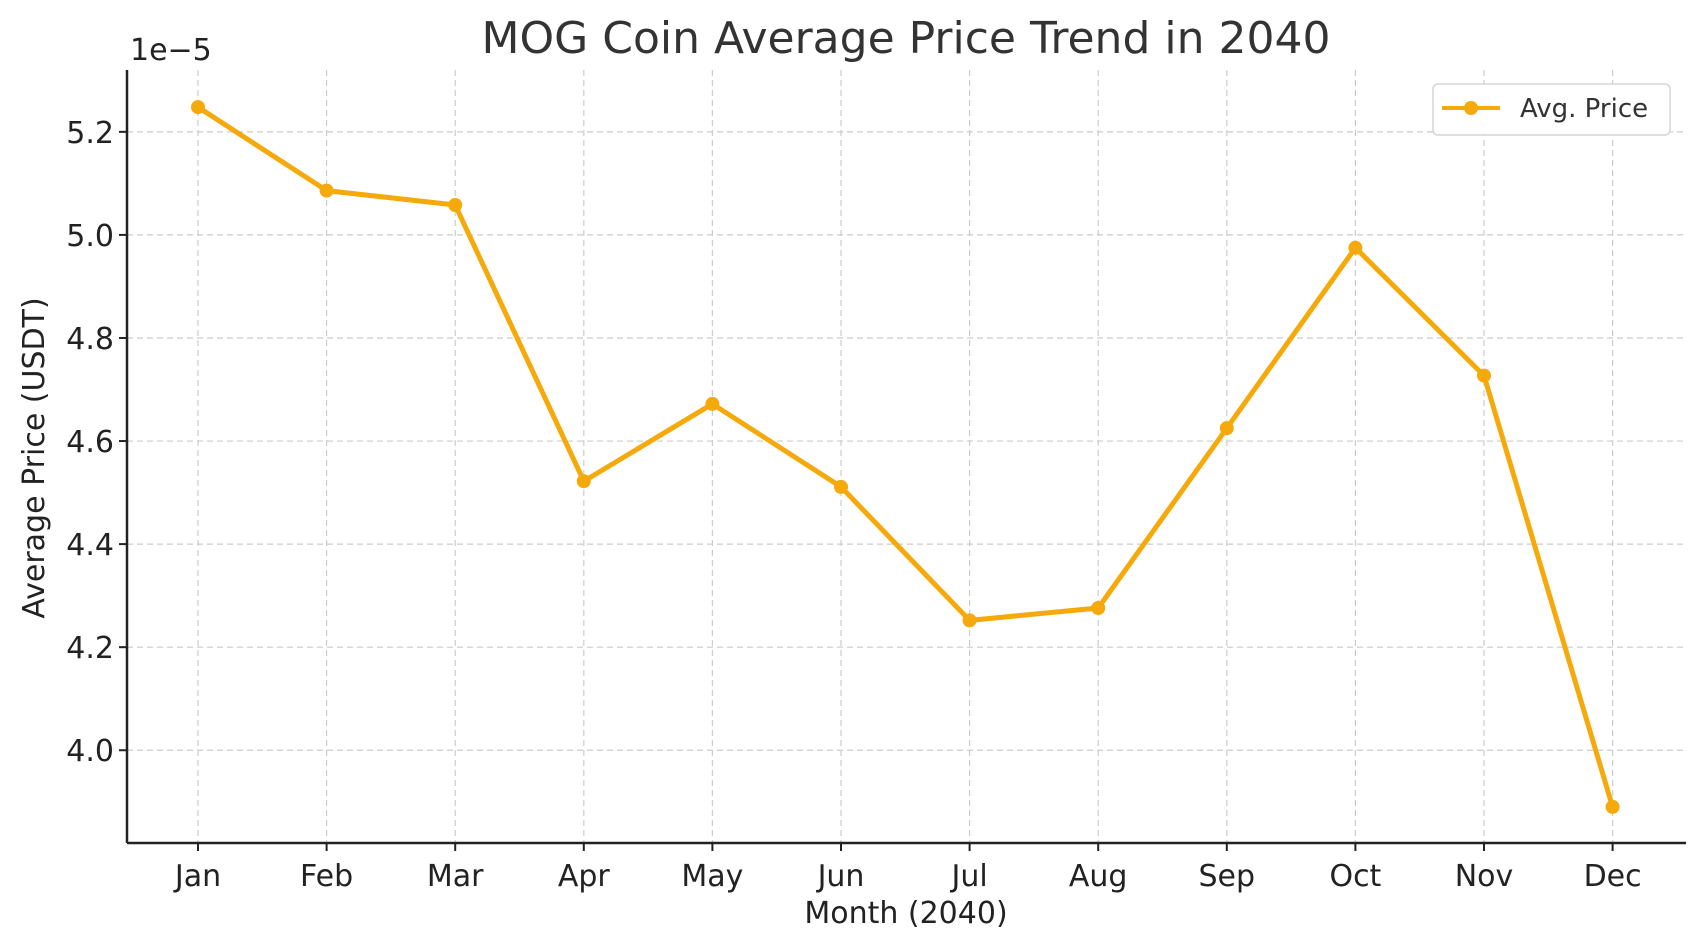  I want to click on y-tick-label: 4.8, so click(90, 339).